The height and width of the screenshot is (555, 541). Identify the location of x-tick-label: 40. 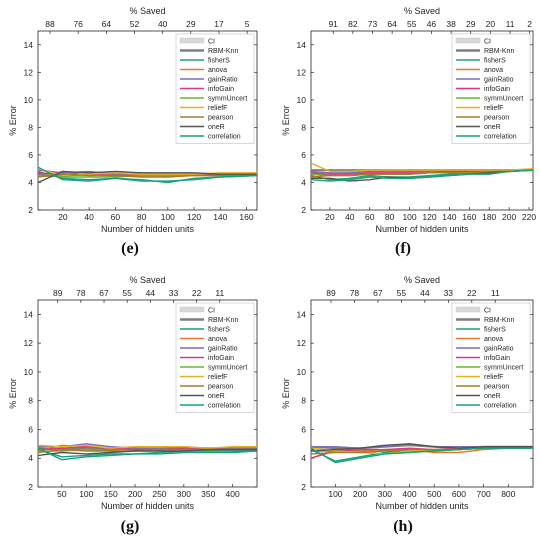
(350, 217).